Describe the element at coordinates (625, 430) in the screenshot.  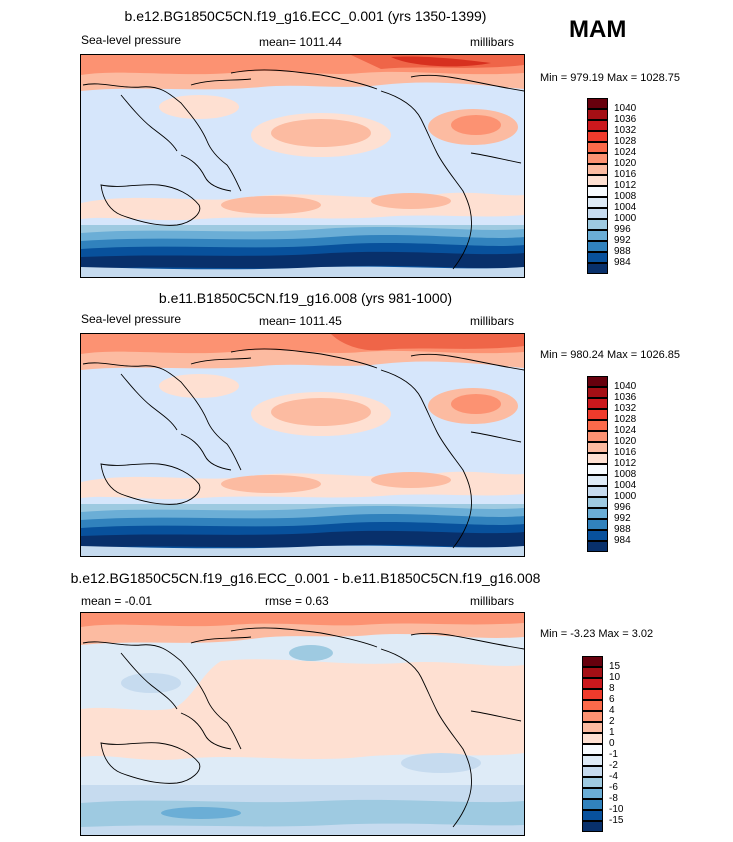
I see `colorbar-label: 1024` at that location.